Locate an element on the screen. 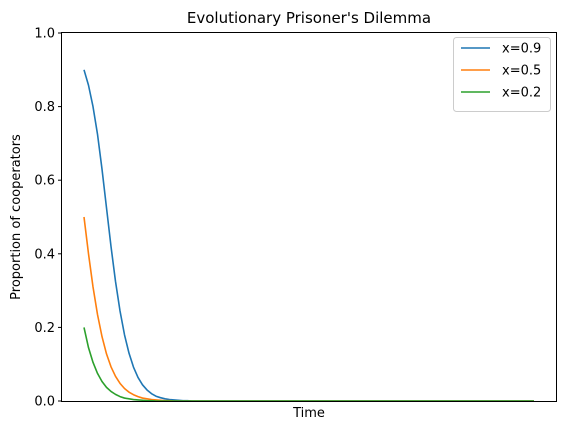 Image resolution: width=567 pixels, height=431 pixels. legend-label-3: x=0.2 is located at coordinates (521, 93).